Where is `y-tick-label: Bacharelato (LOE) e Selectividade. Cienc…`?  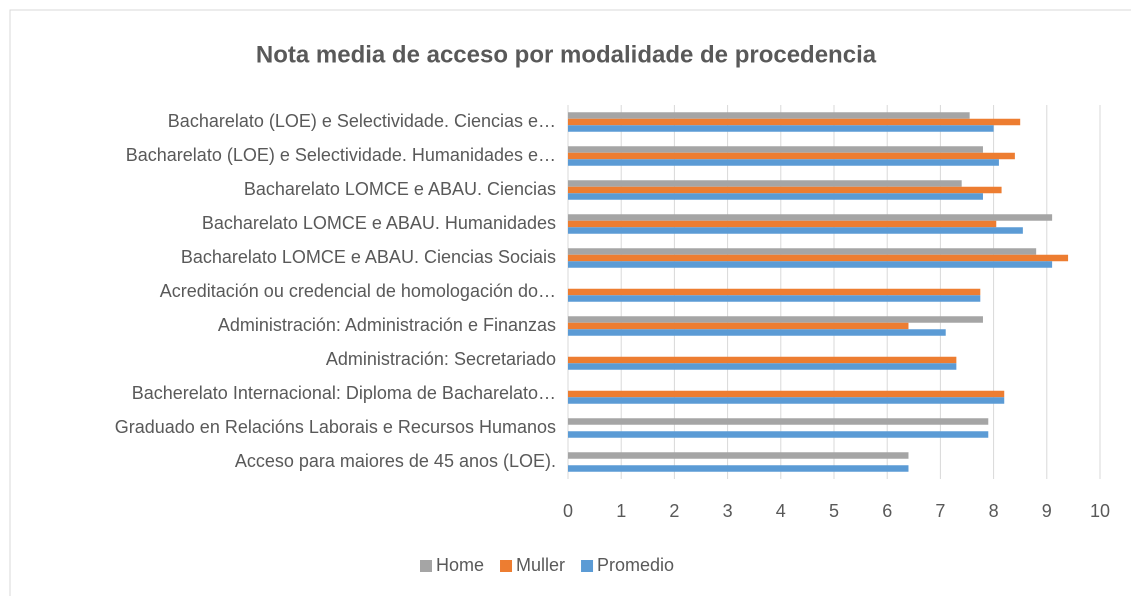
y-tick-label: Bacharelato (LOE) e Selectividade. Cienc… is located at coordinates (362, 121).